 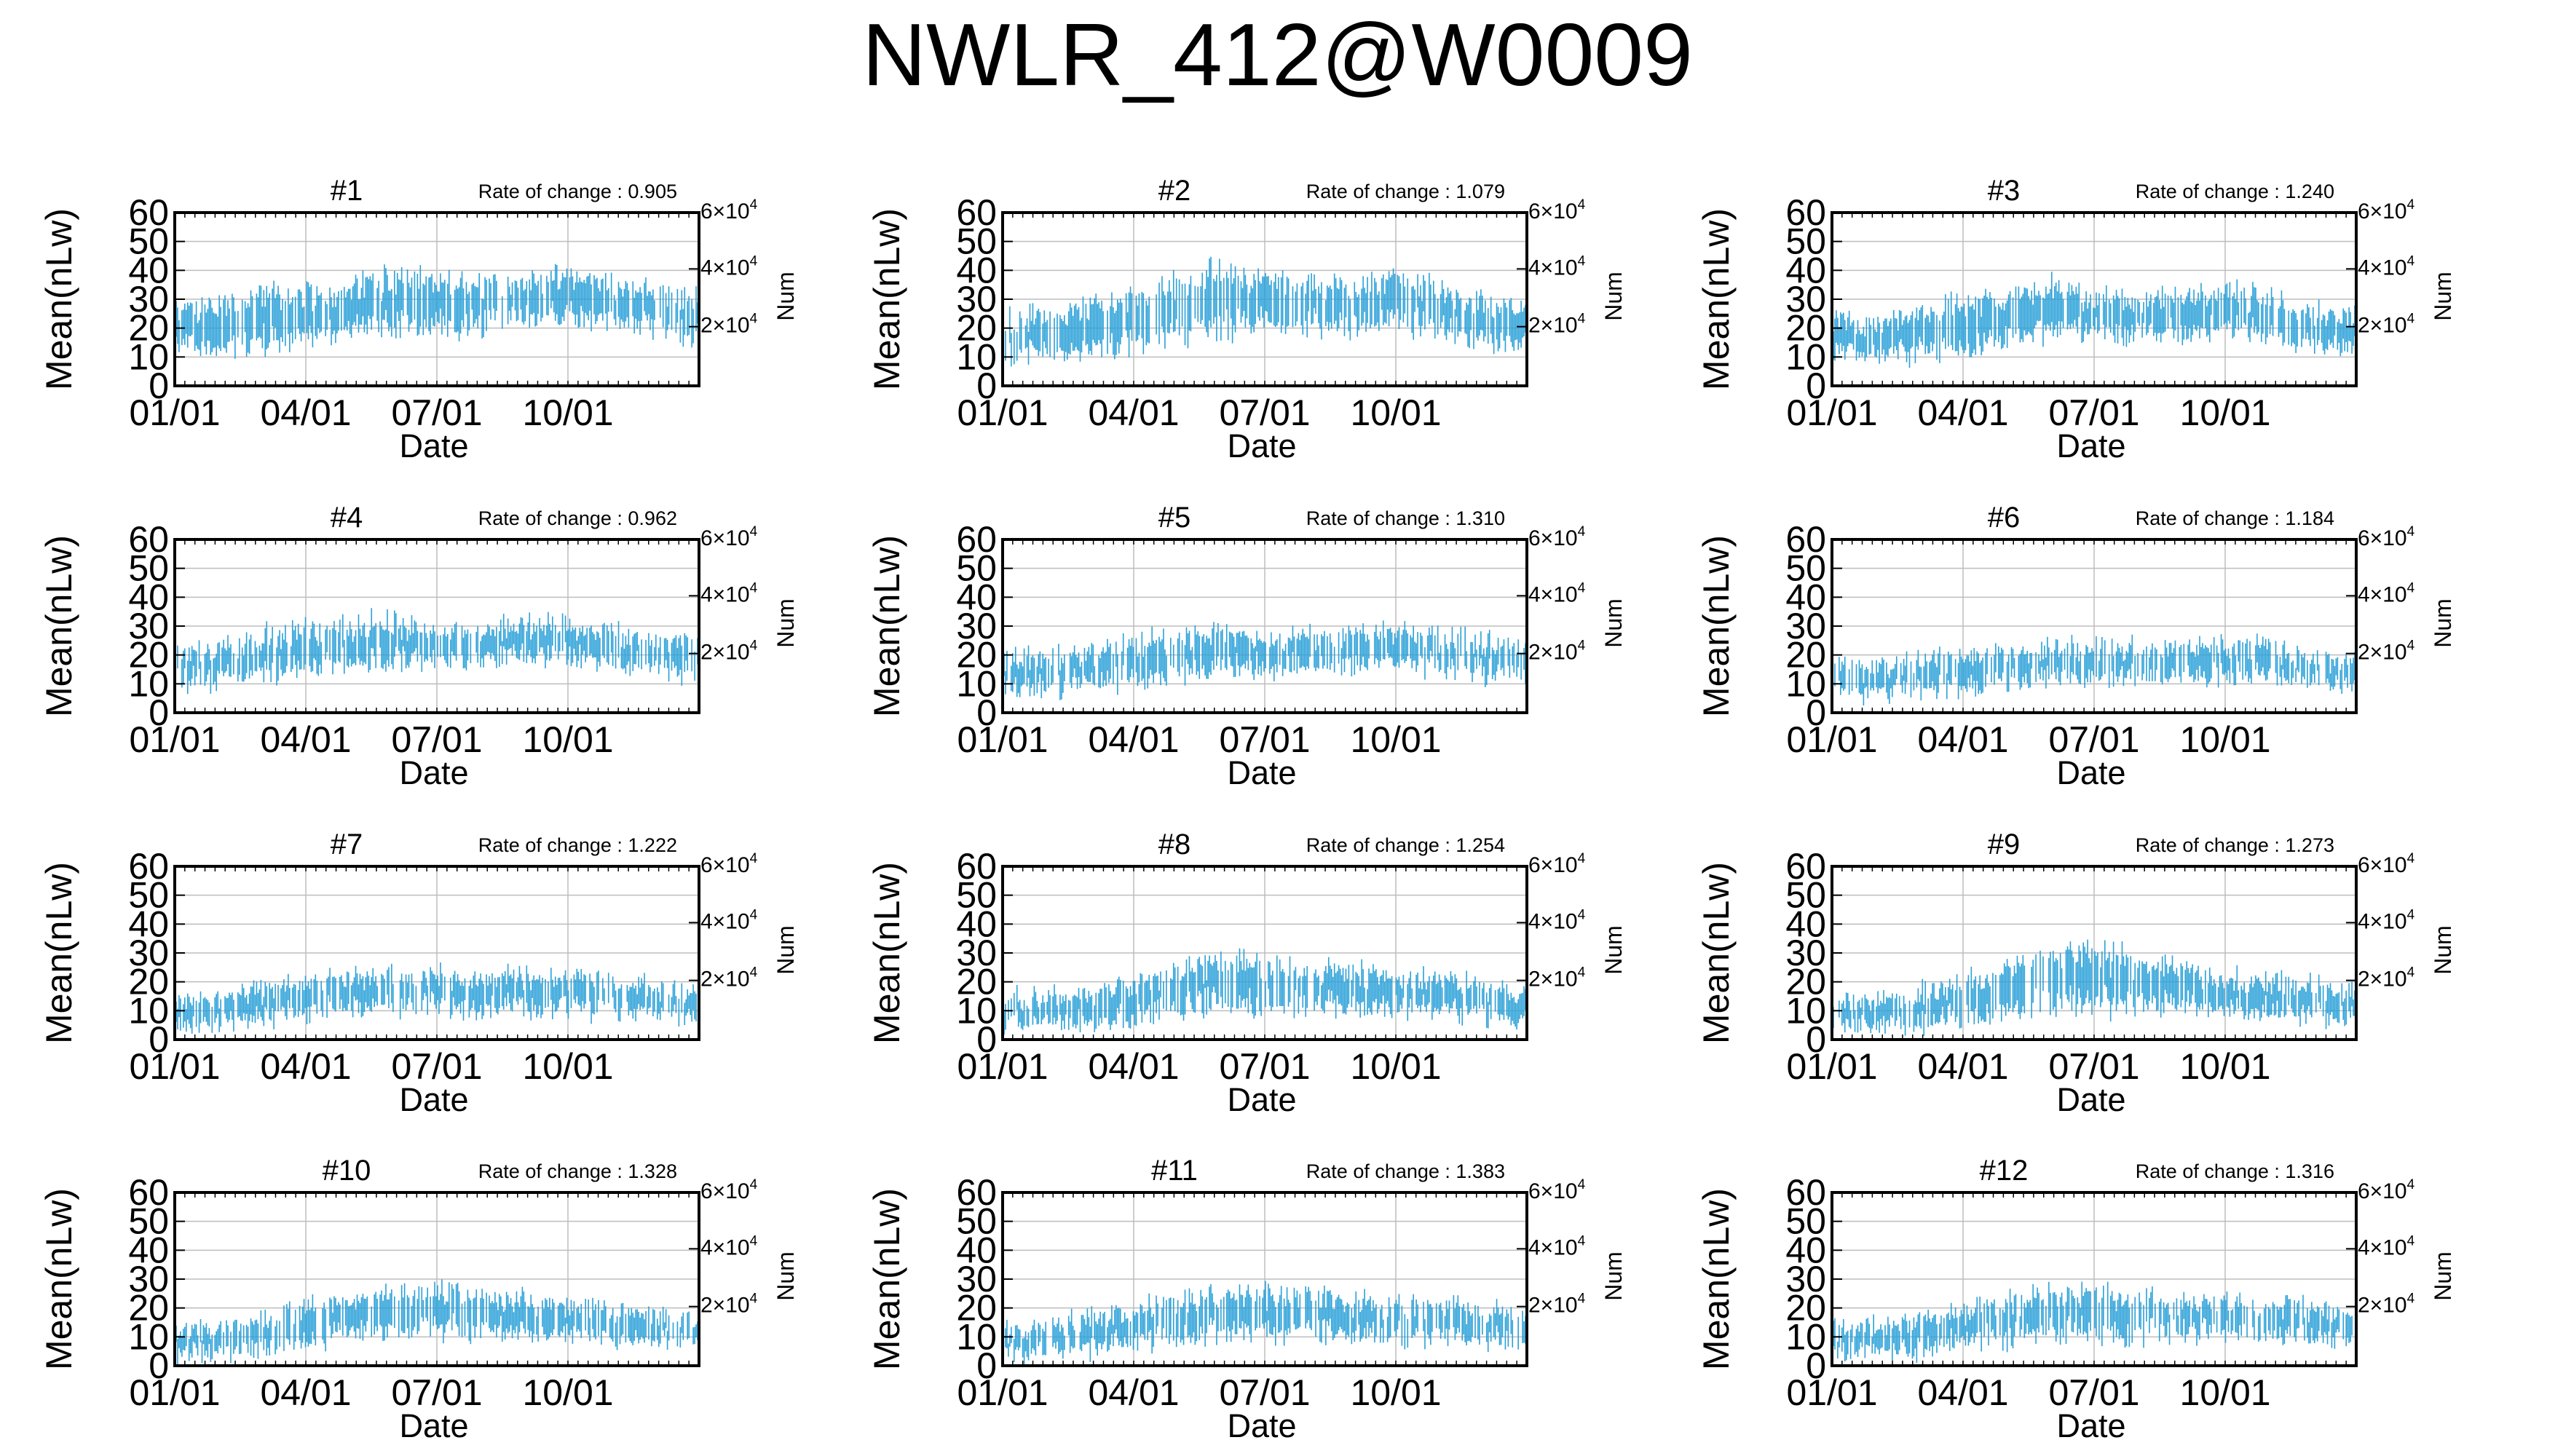 What do you see at coordinates (174, 739) in the screenshot?
I see `x-tick-label: 01/01` at bounding box center [174, 739].